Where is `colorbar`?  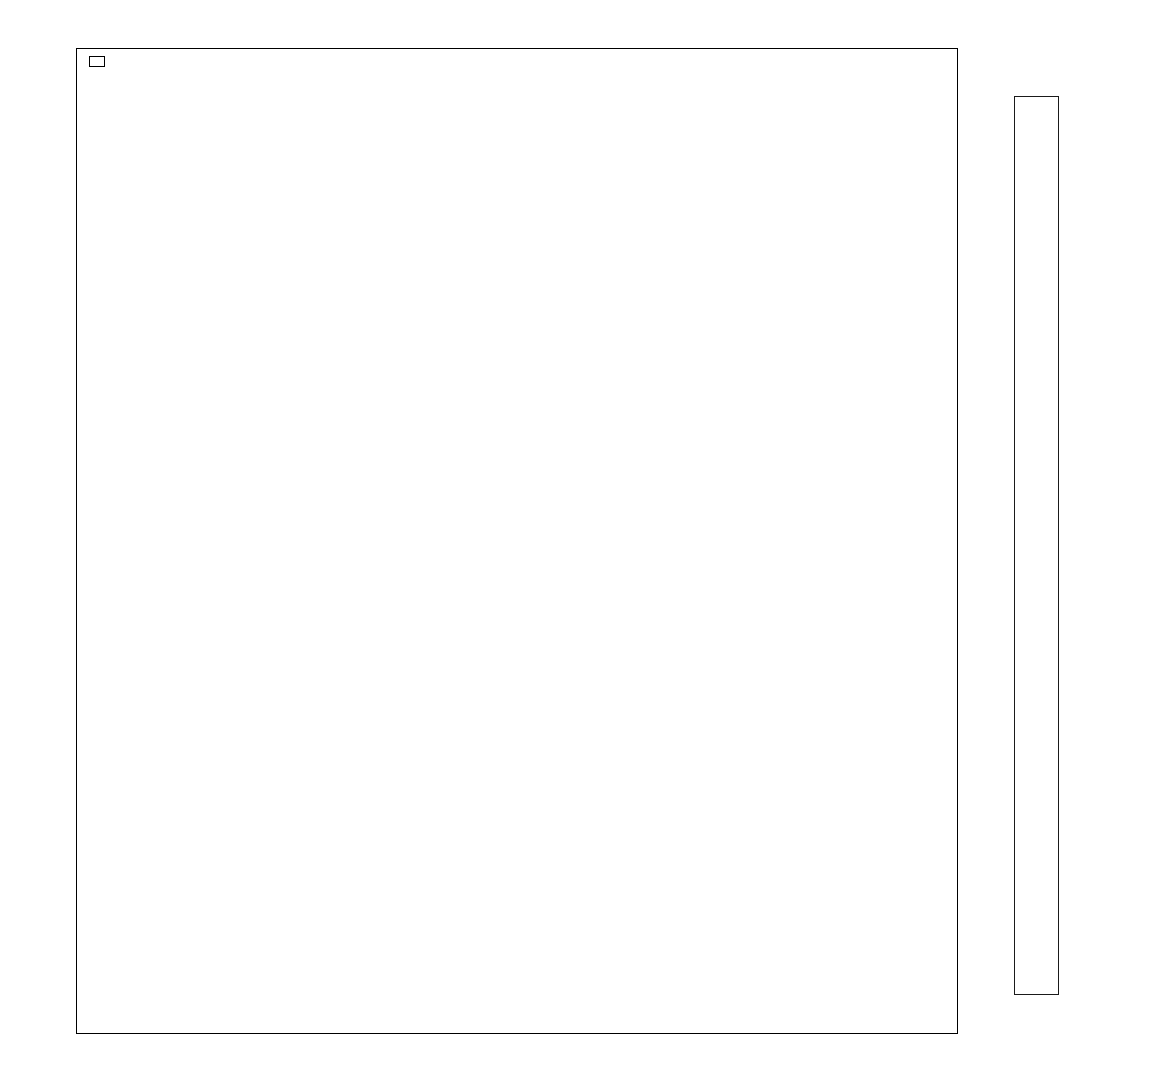 colorbar is located at coordinates (1036, 545).